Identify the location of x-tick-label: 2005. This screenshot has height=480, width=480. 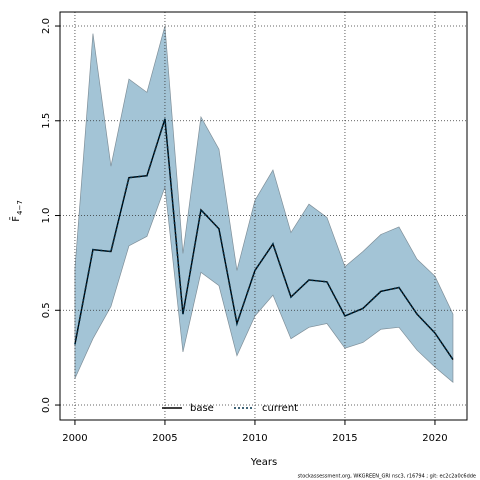
(164, 438).